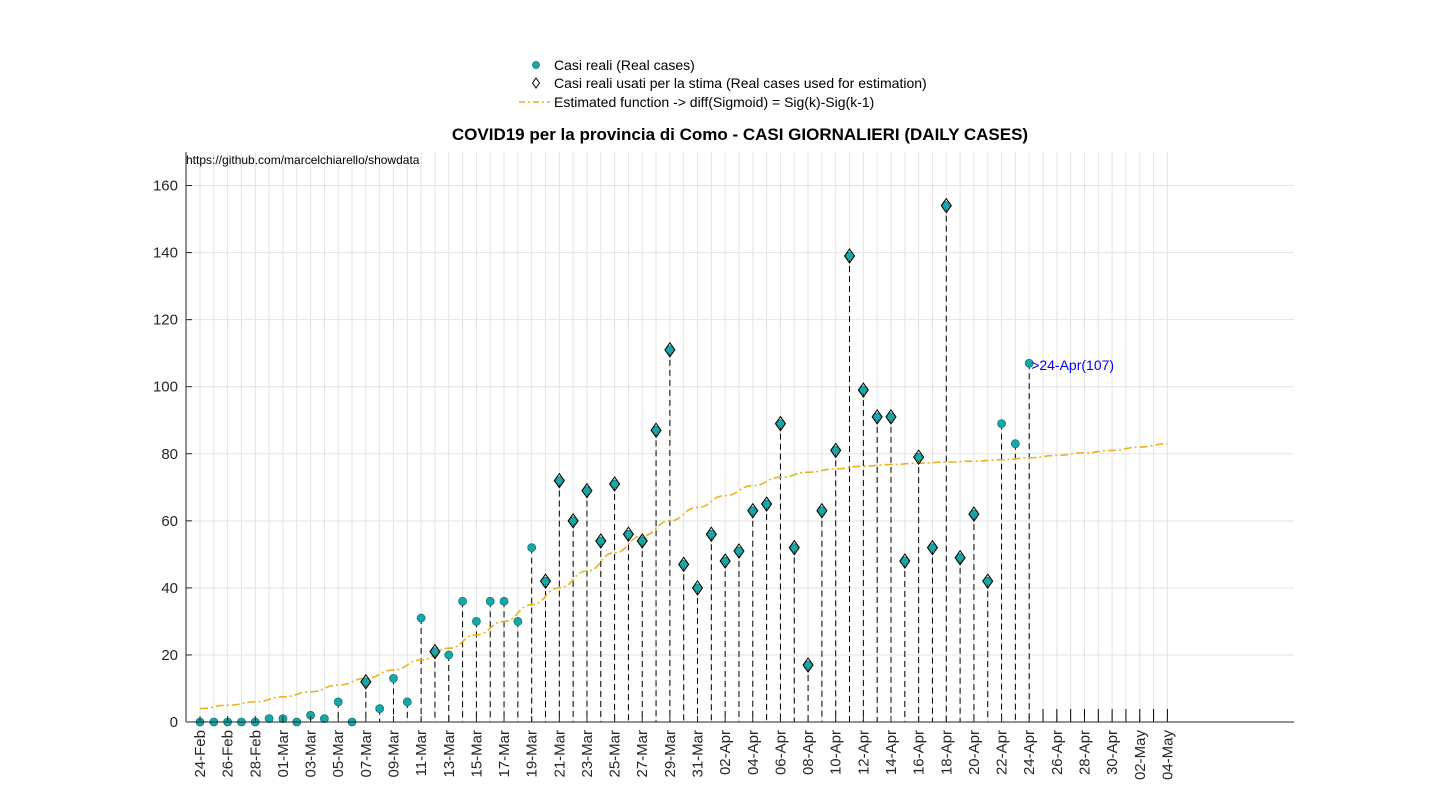 This screenshot has height=800, width=1430. I want to click on y-tick-label: 20, so click(169, 655).